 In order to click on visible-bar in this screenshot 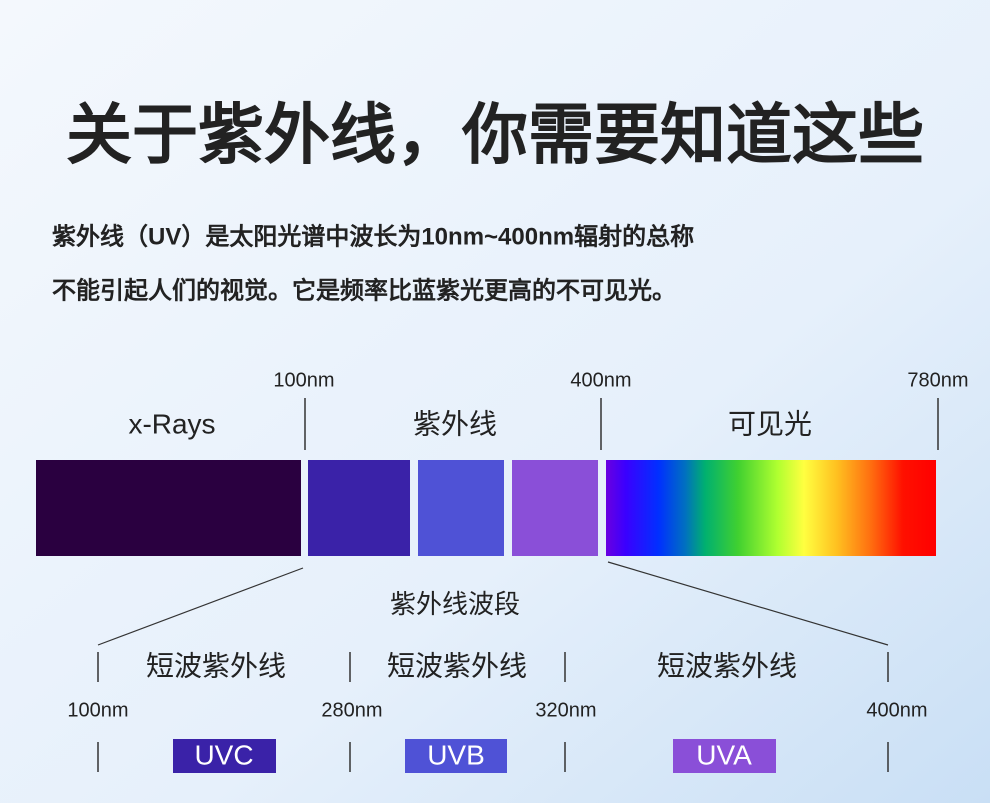, I will do `click(771, 508)`.